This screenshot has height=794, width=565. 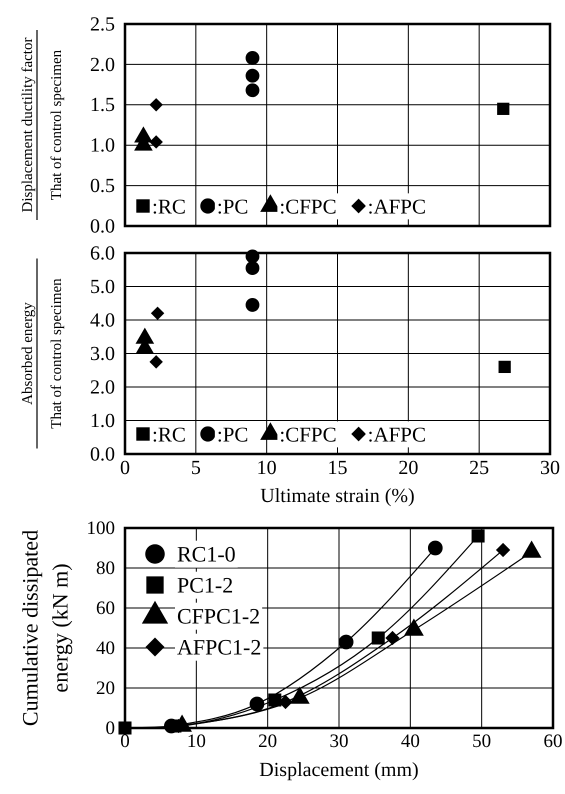 I want to click on y-tick-label: 100, so click(x=100, y=529).